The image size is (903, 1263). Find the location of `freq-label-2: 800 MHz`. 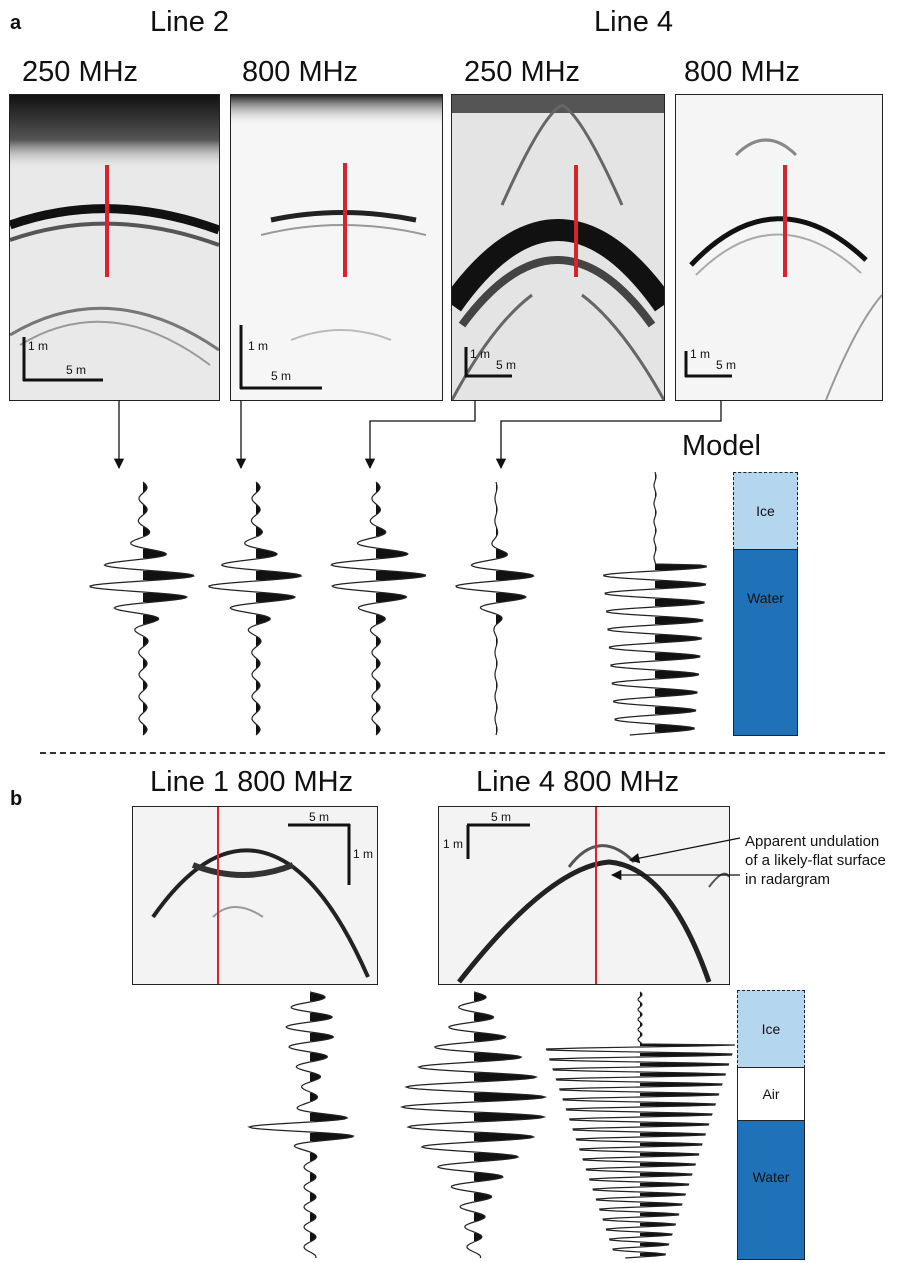

freq-label-2: 800 MHz is located at coordinates (300, 72).